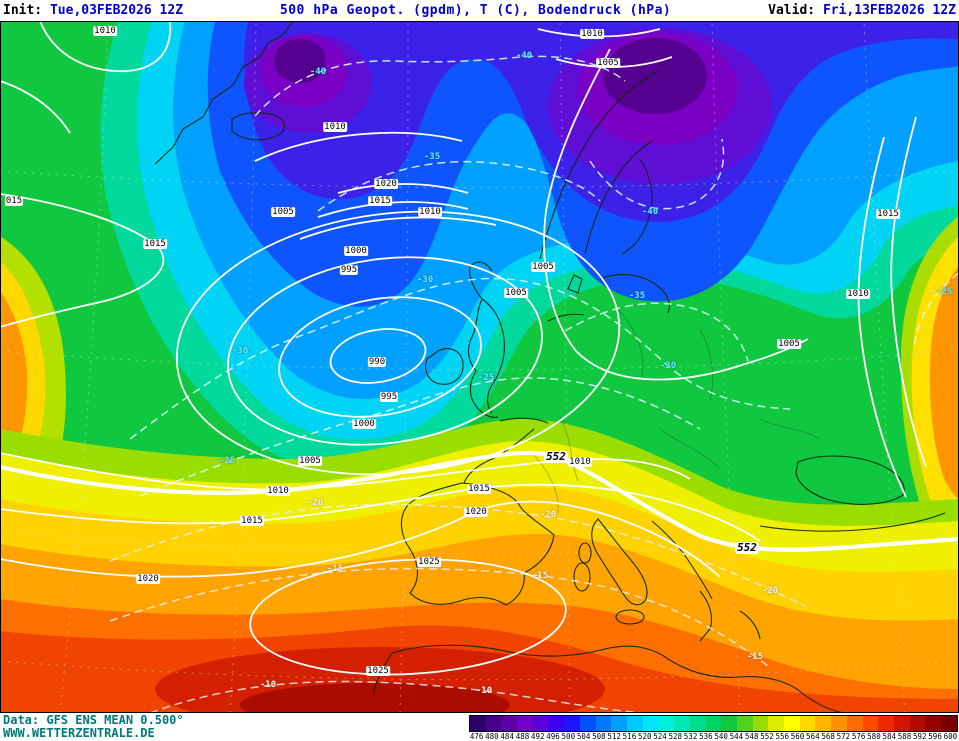  Describe the element at coordinates (706, 736) in the screenshot. I see `legend-value: 536` at that location.